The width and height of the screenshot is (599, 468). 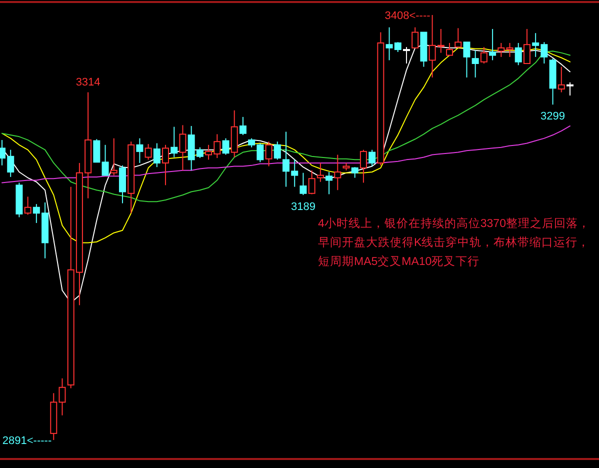 I want to click on annotation: 3408<----, so click(x=407, y=16).